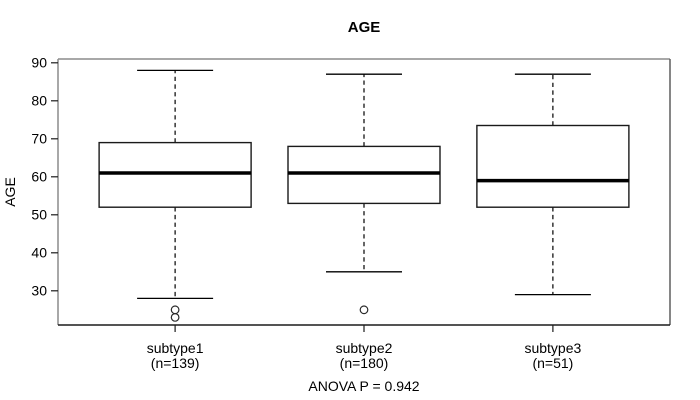  I want to click on y-tick-label: 70, so click(39, 139).